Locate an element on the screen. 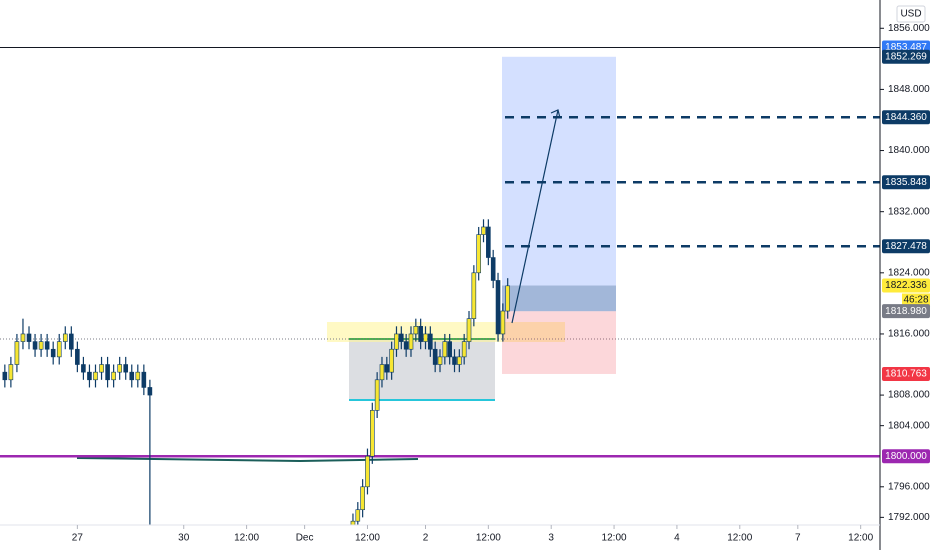 The height and width of the screenshot is (550, 932). x-tick-label: 2 is located at coordinates (426, 538).